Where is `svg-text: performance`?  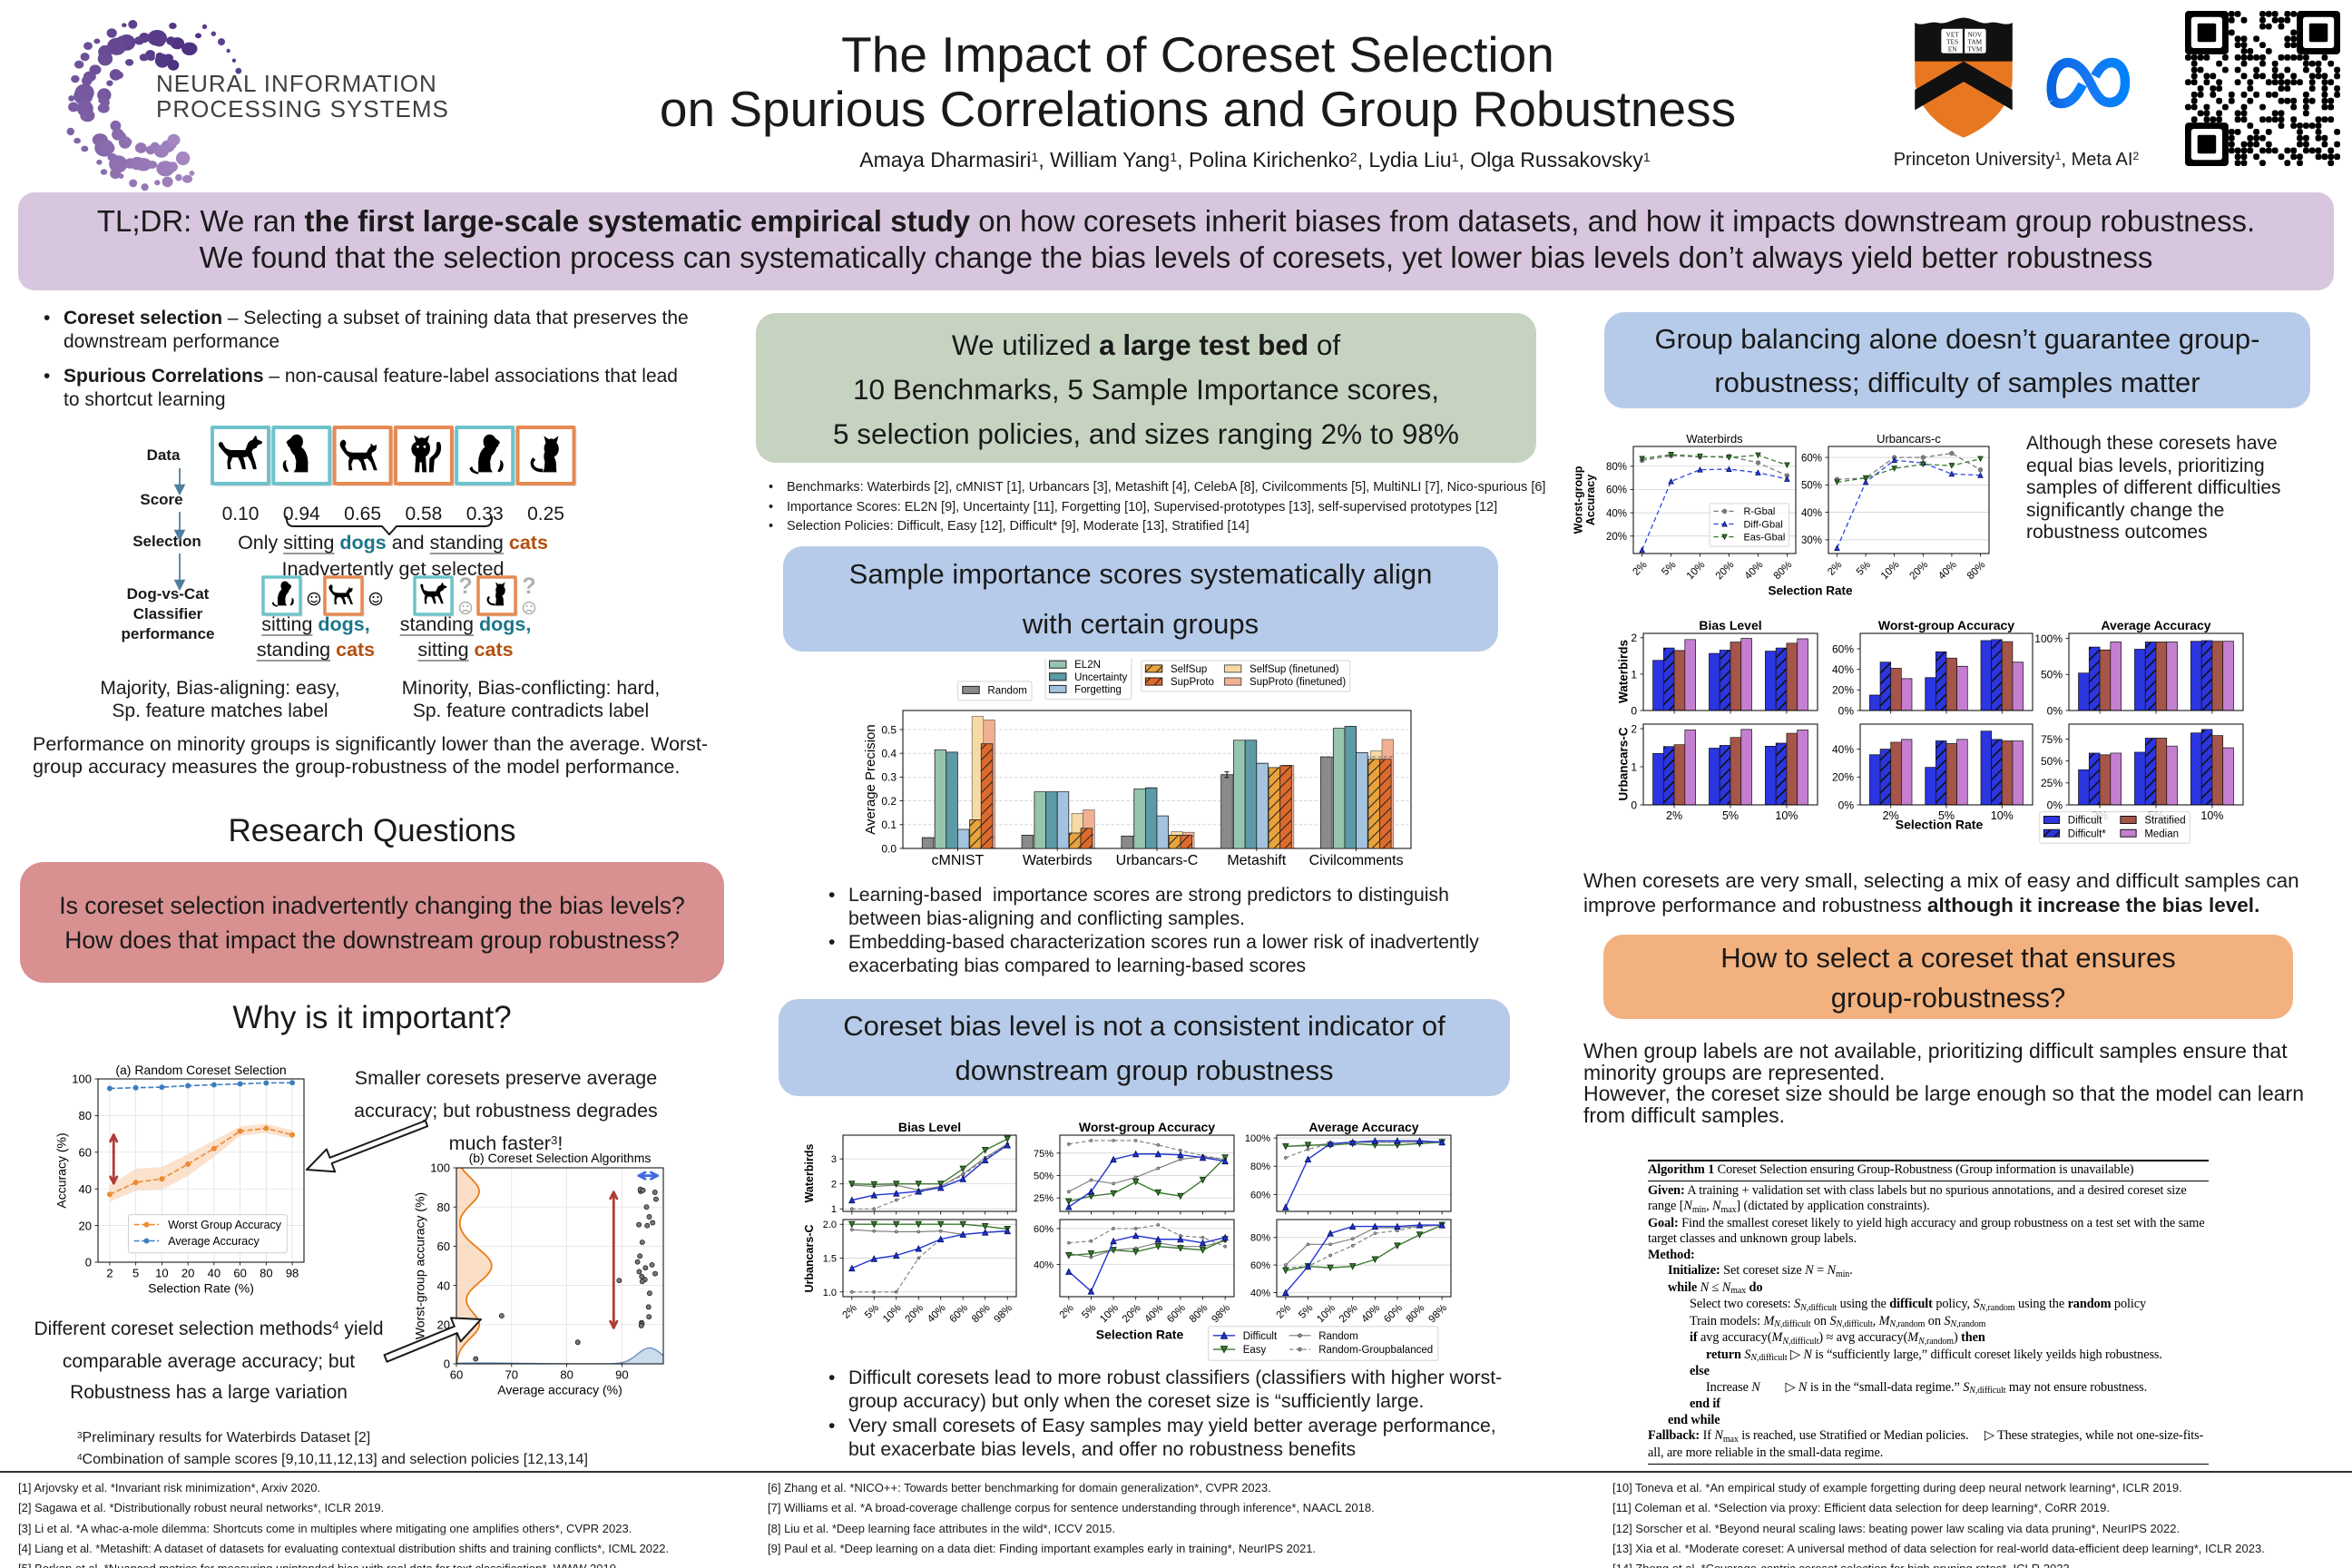
svg-text: performance is located at coordinates (168, 633).